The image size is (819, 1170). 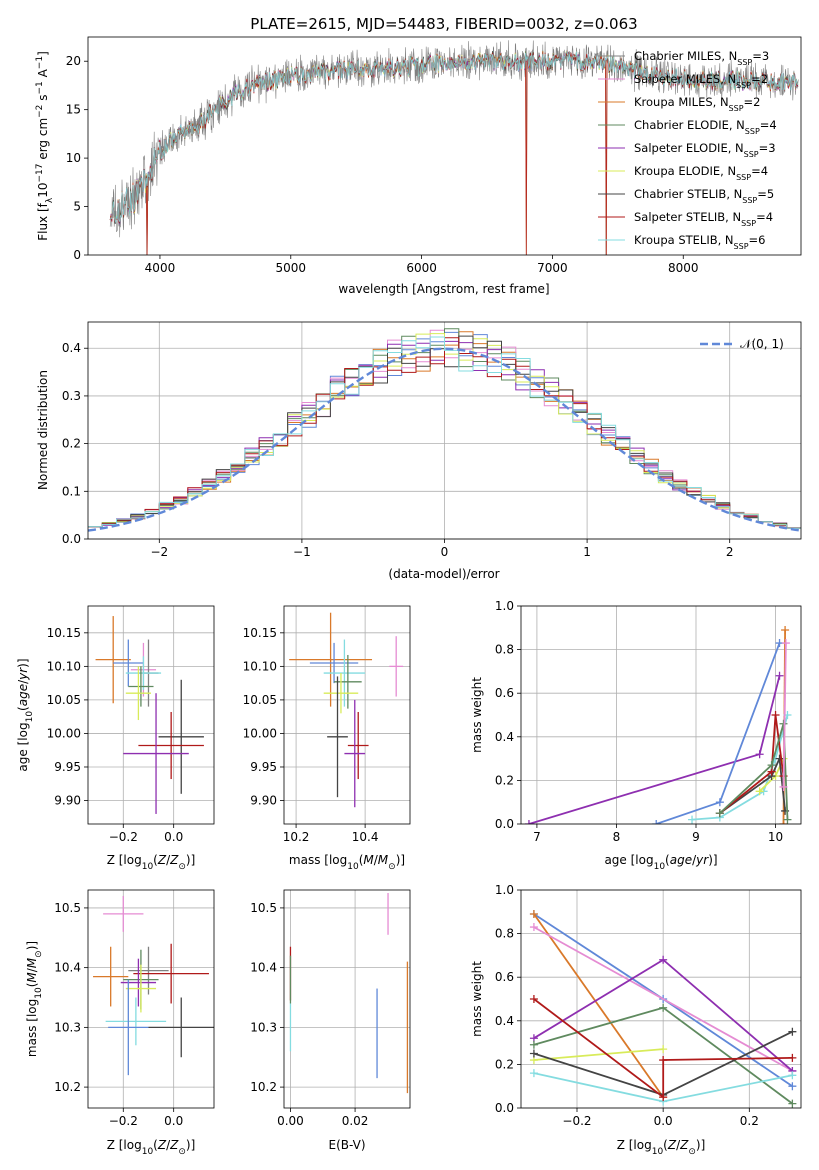 I want to click on y-tick-label: 10.3, so click(x=67, y=1027).